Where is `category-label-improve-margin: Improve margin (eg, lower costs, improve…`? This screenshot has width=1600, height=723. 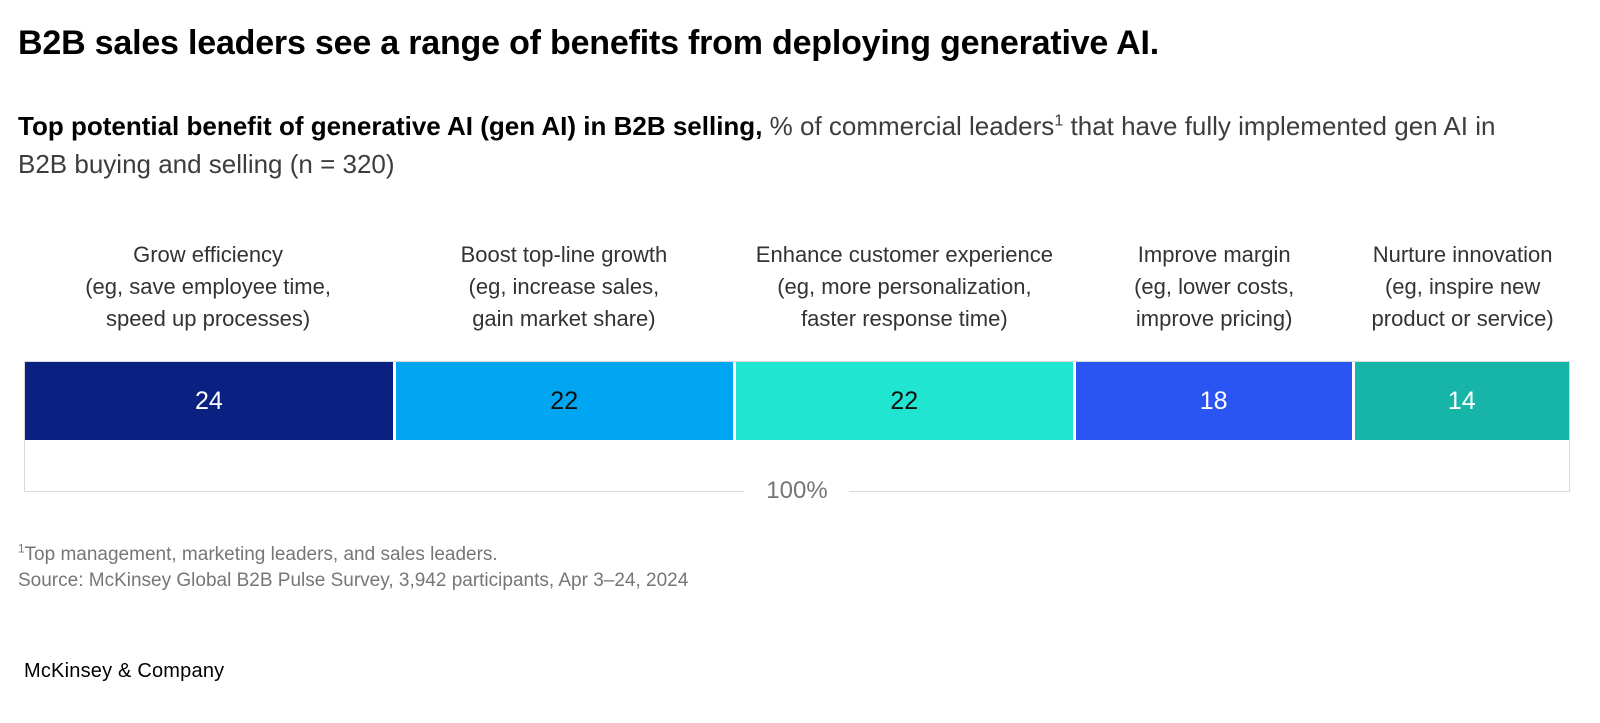 category-label-improve-margin: Improve margin (eg, lower costs, improve… is located at coordinates (1214, 287).